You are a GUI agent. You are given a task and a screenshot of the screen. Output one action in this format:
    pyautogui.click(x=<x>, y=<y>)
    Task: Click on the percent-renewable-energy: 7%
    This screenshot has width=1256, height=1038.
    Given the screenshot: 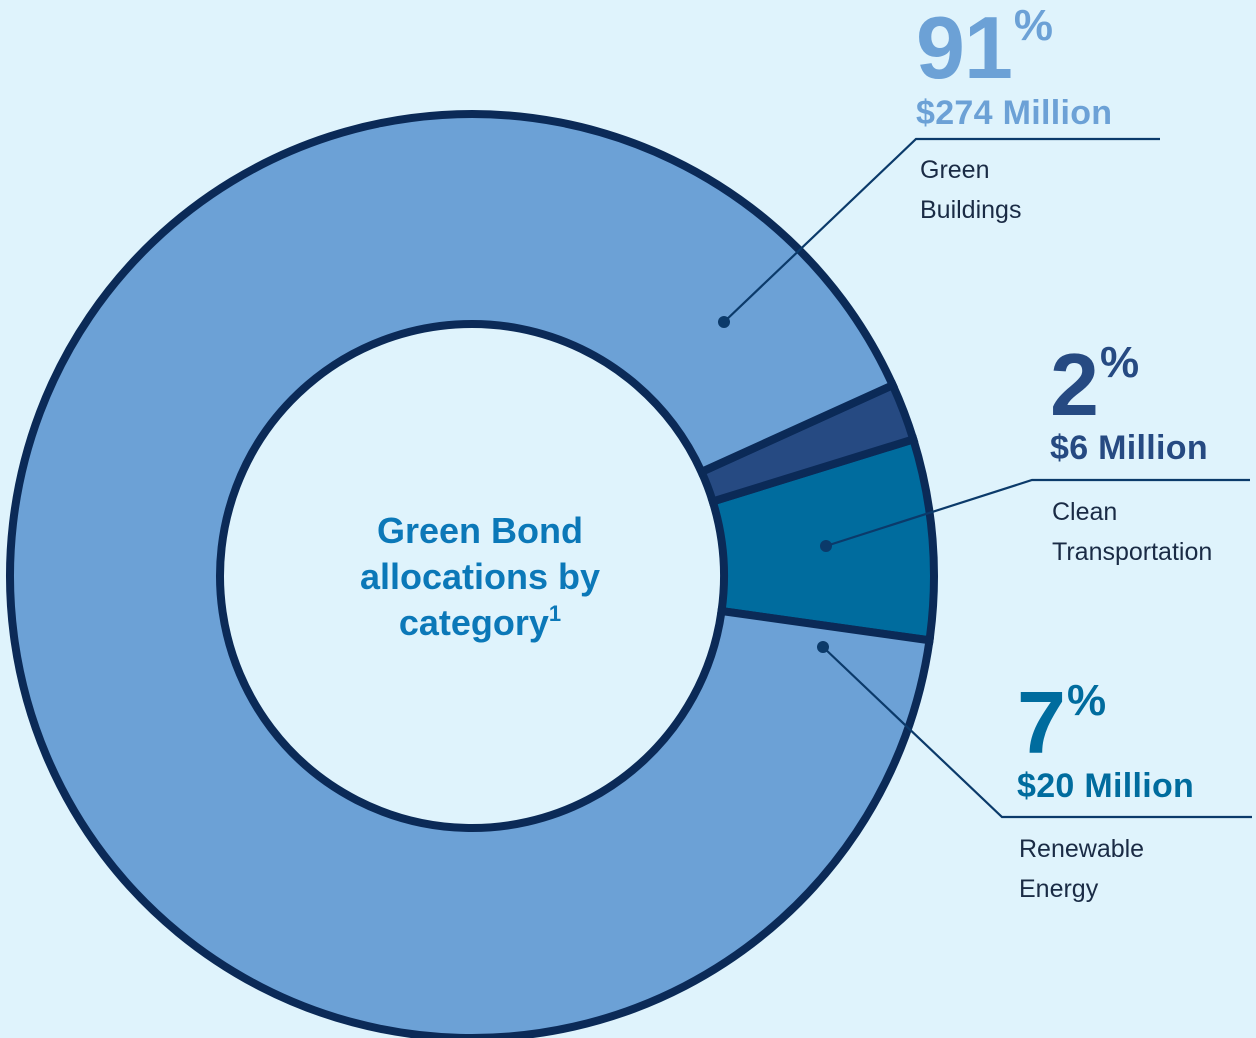 What is the action you would take?
    pyautogui.click(x=1105, y=723)
    